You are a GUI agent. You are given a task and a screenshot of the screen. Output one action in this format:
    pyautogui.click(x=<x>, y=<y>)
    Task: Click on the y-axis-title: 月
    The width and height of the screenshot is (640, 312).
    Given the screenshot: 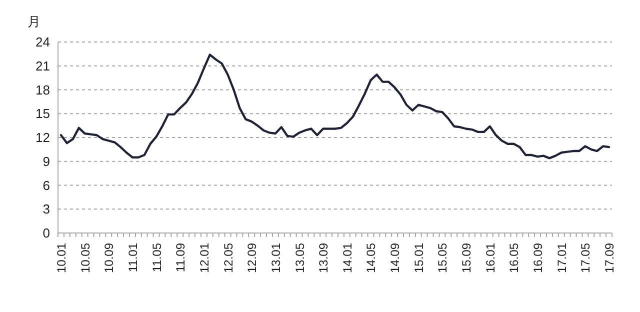 What is the action you would take?
    pyautogui.click(x=34, y=21)
    